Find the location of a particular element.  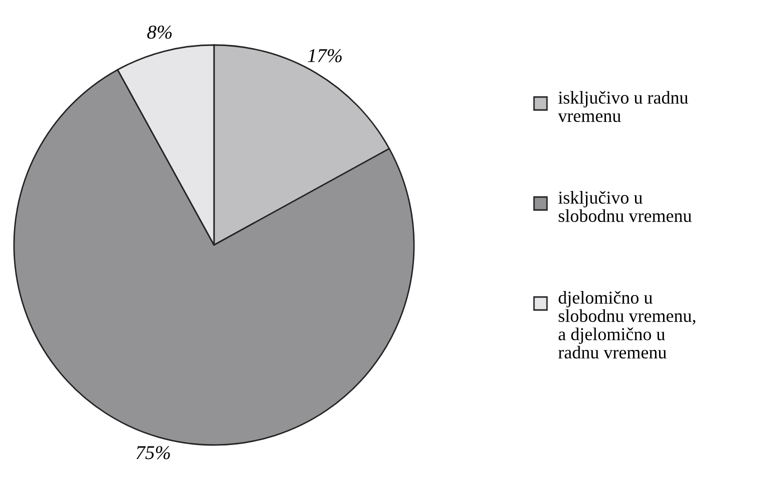

legend-label: djelomično u slobodnu vremenu, a djelomično u radnu vremenu is located at coordinates (627, 325).